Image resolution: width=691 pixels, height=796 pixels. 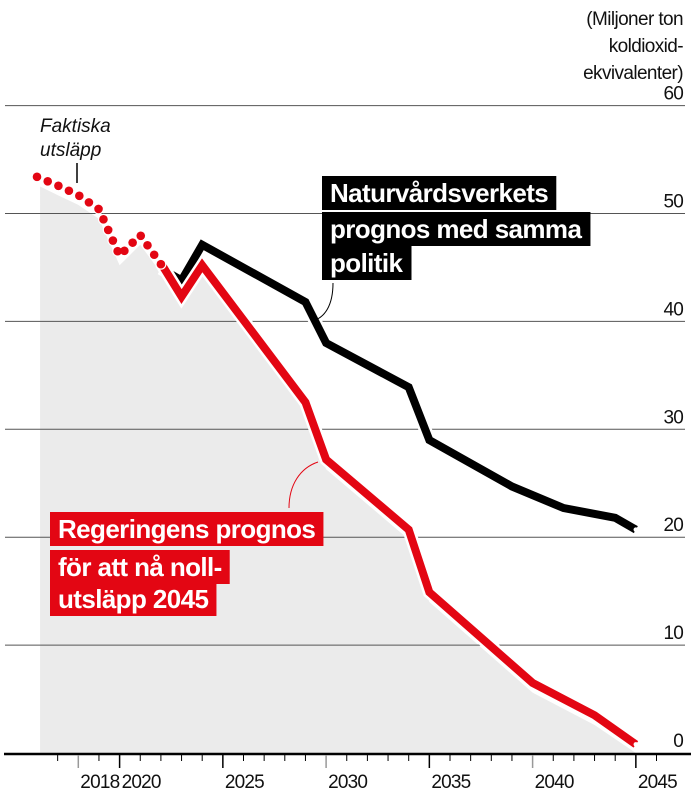 I want to click on actual-emissions-label: Faktiska utsläpp, so click(x=75, y=149).